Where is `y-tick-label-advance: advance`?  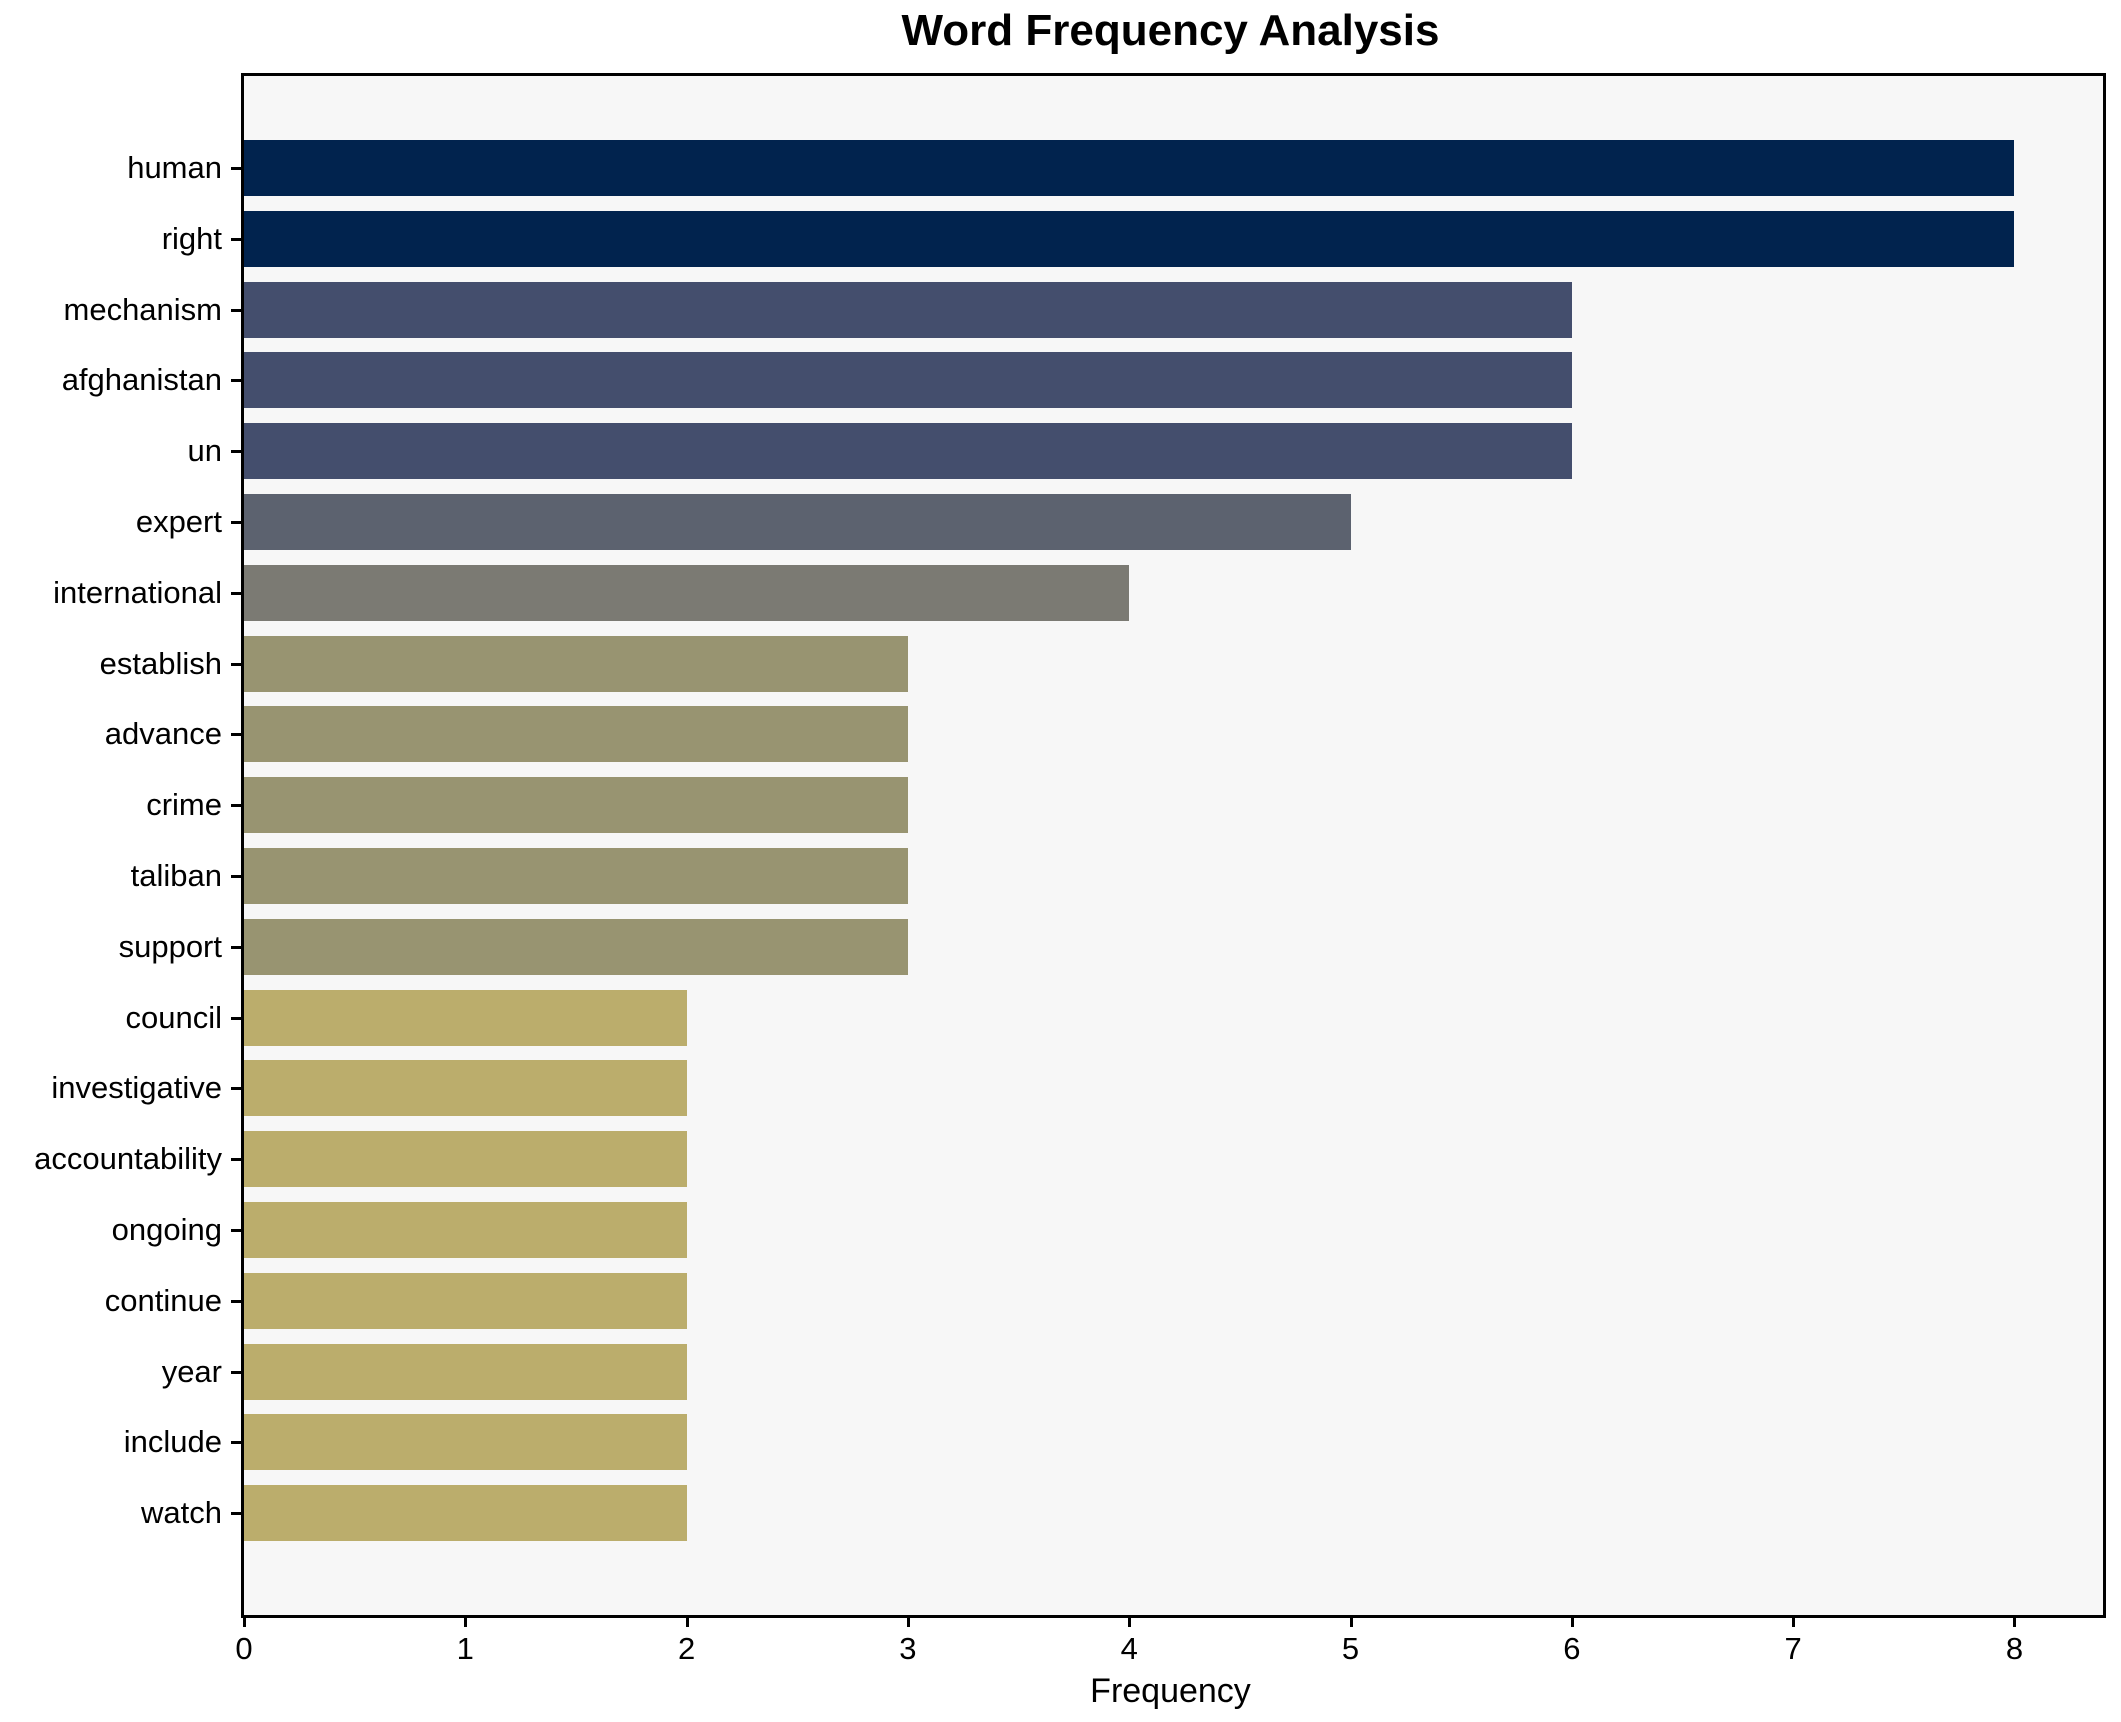
y-tick-label-advance: advance is located at coordinates (163, 734).